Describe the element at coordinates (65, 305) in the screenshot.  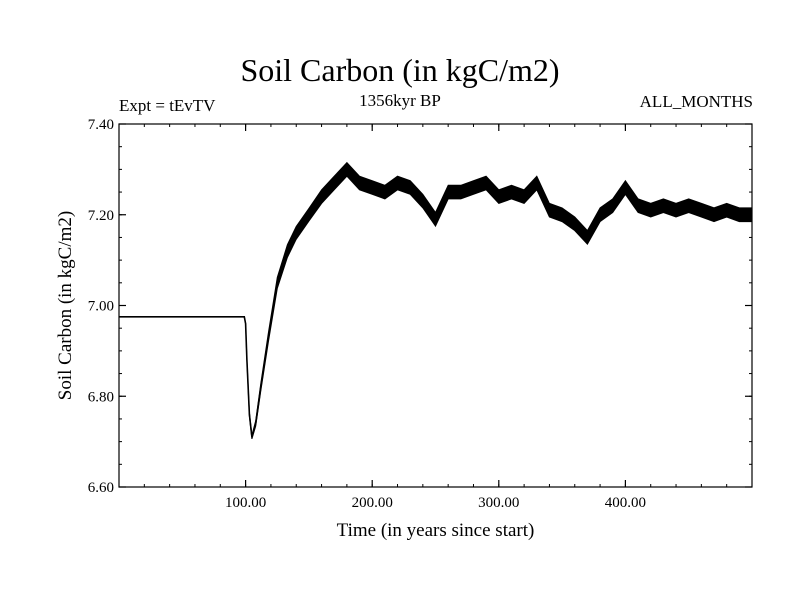
I see `y-axis-label: Soil Carbon (in kgC/m2)` at that location.